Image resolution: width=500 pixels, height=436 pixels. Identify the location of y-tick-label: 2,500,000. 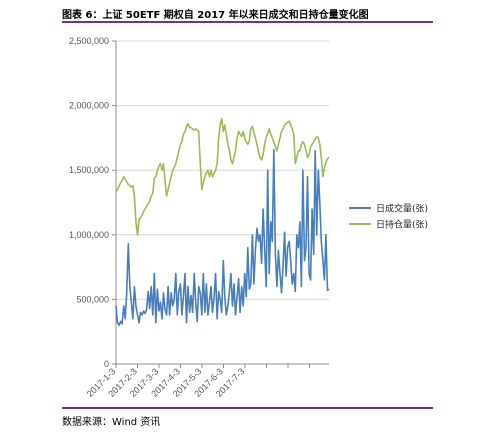
(89, 41).